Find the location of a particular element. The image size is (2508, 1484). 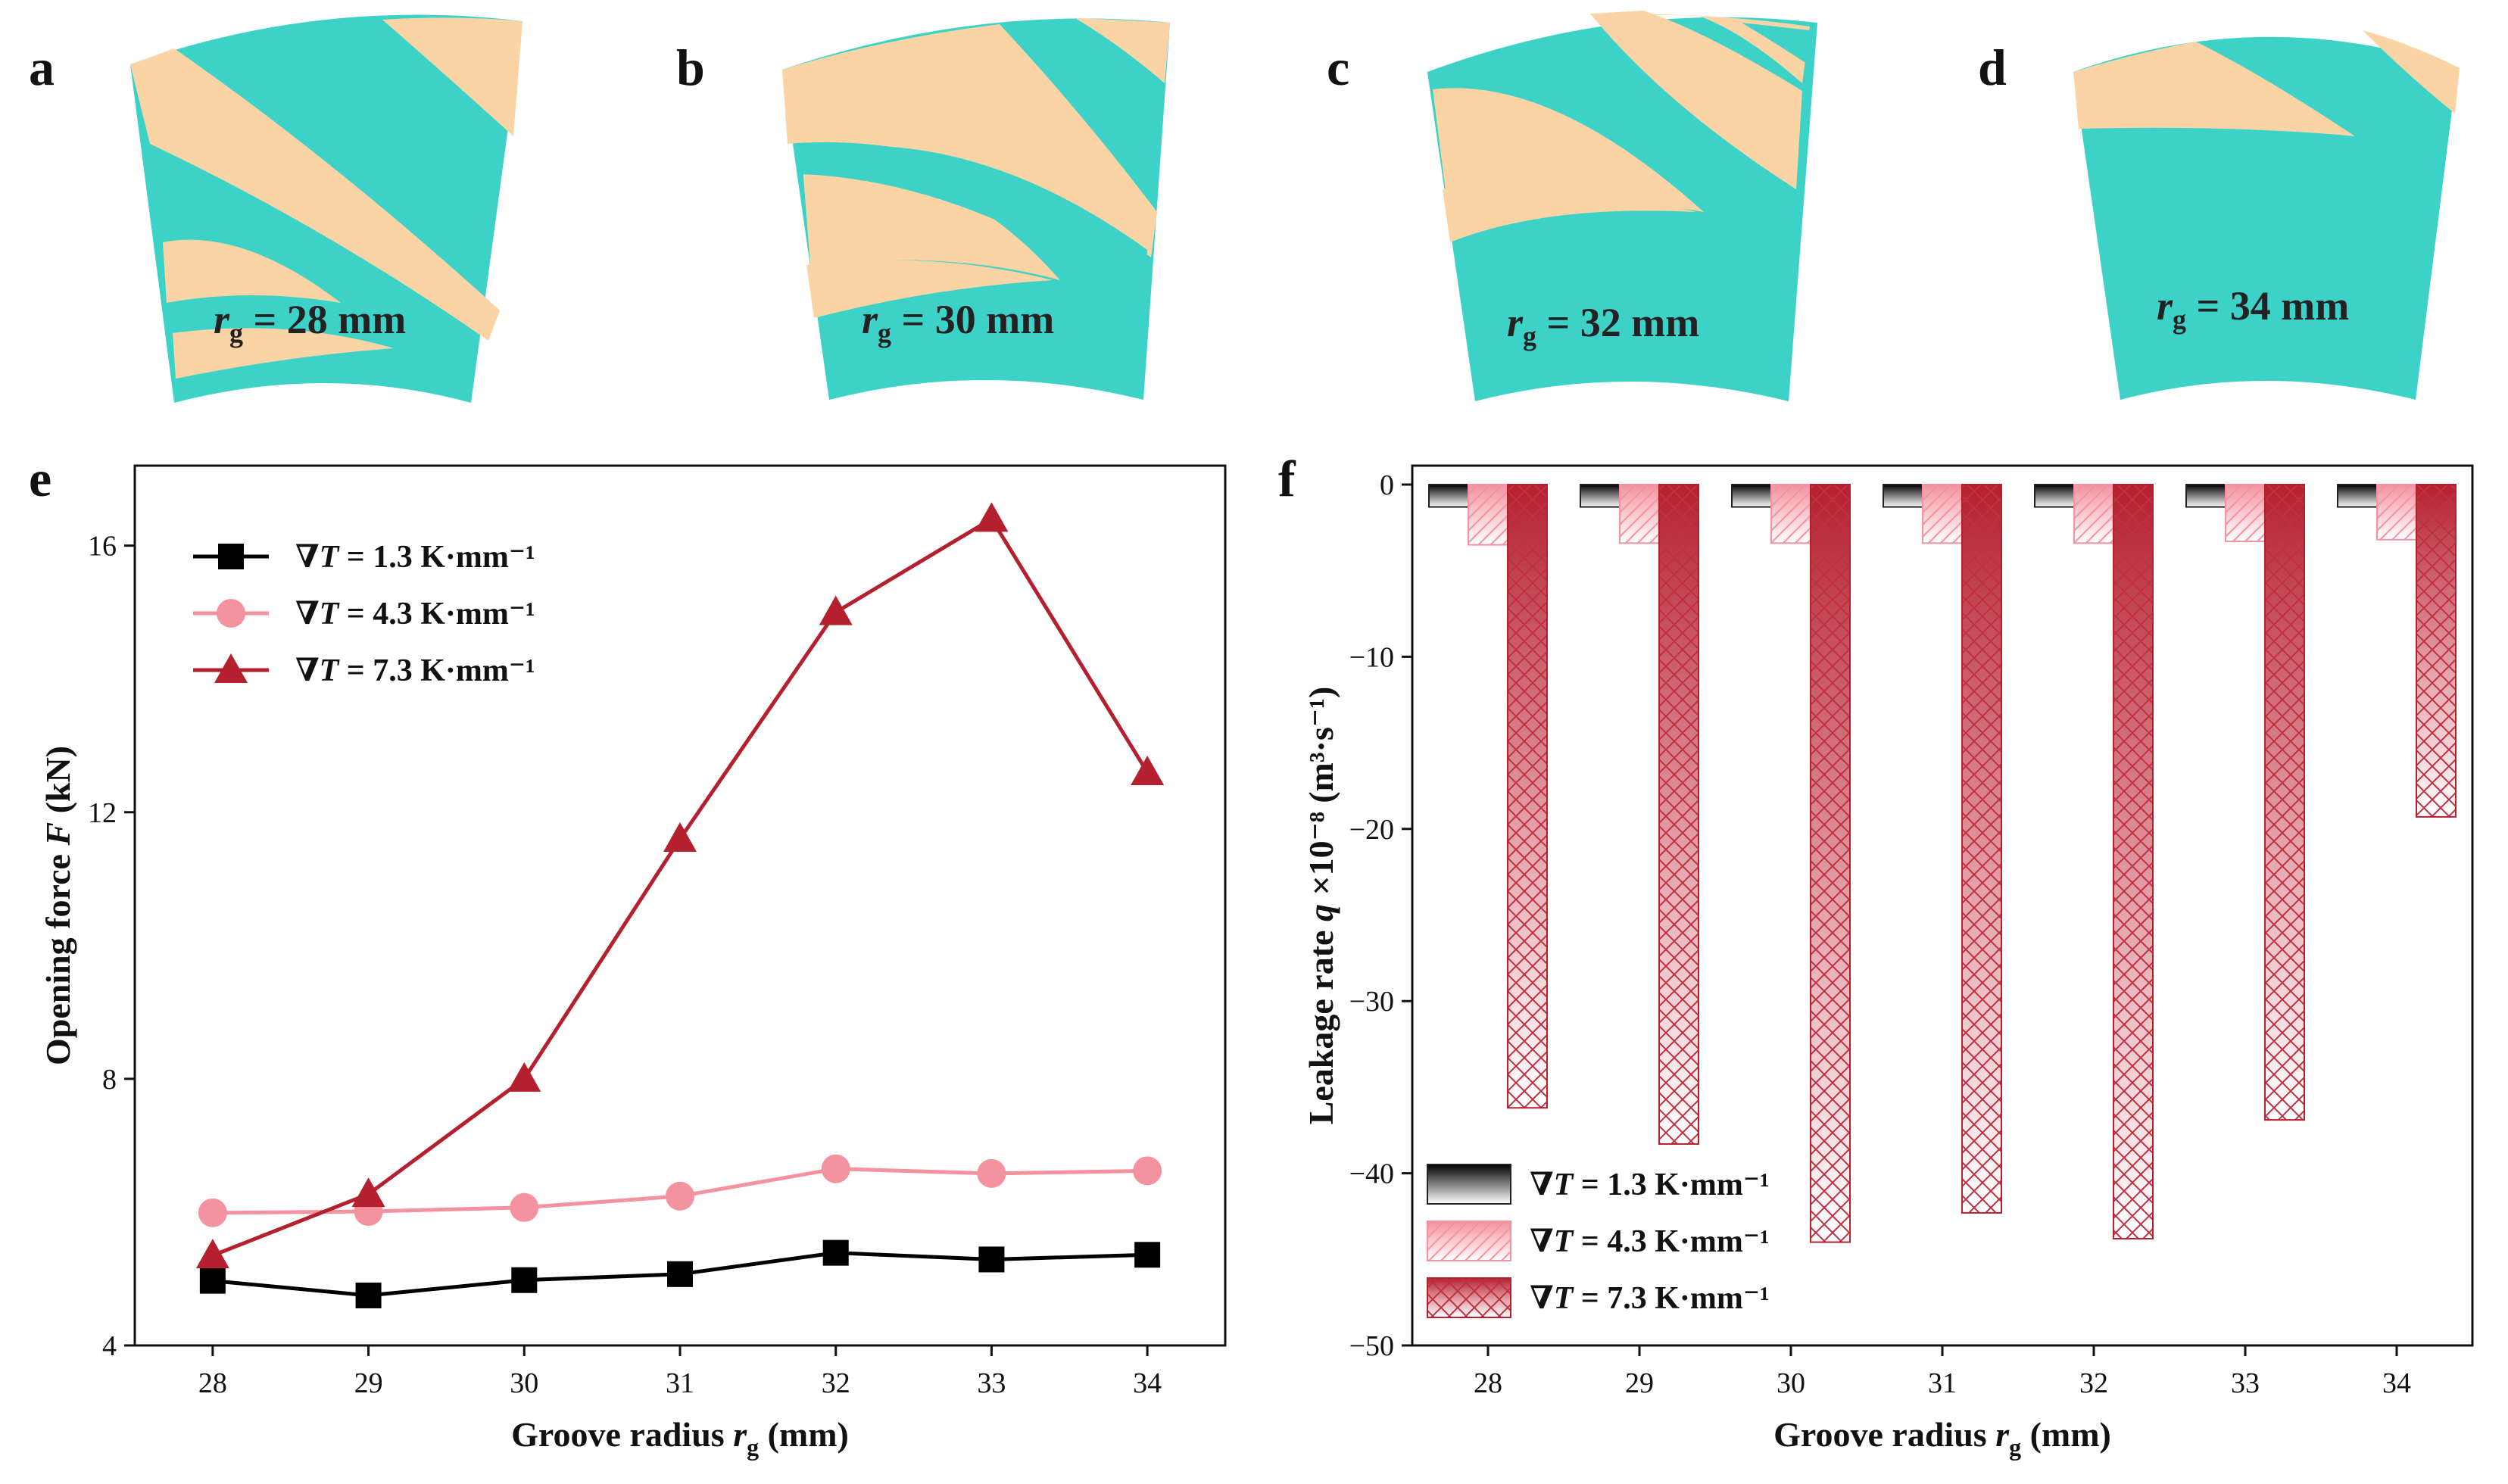

y-tick-label: −40 is located at coordinates (1371, 1174).